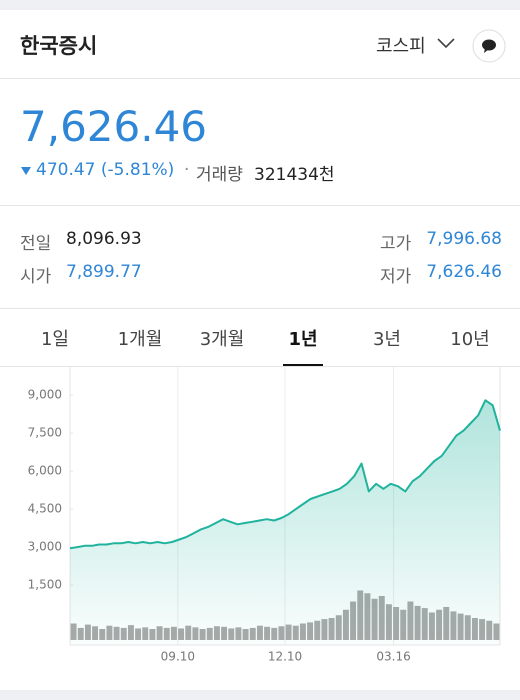 This screenshot has width=520, height=700. What do you see at coordinates (104, 272) in the screenshot?
I see `stat-value: 7,899.77` at bounding box center [104, 272].